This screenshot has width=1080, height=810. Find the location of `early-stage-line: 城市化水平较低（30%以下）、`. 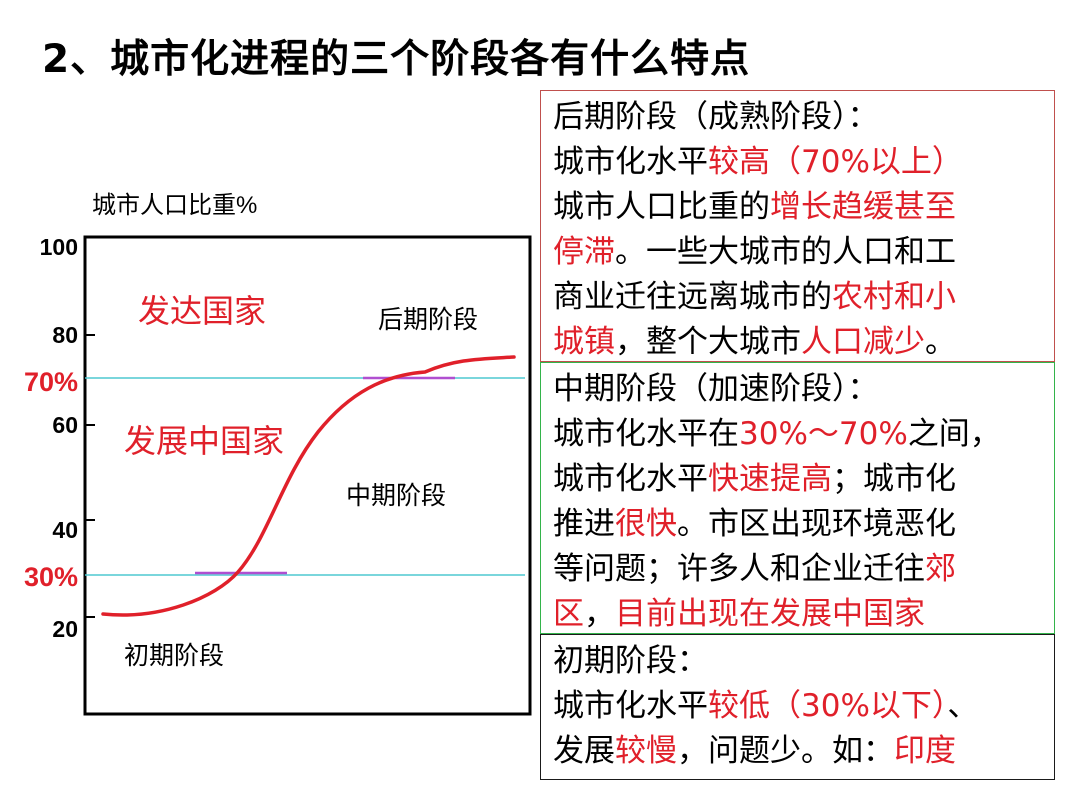

early-stage-line: 城市化水平较低（30%以下）、 is located at coordinates (798, 706).